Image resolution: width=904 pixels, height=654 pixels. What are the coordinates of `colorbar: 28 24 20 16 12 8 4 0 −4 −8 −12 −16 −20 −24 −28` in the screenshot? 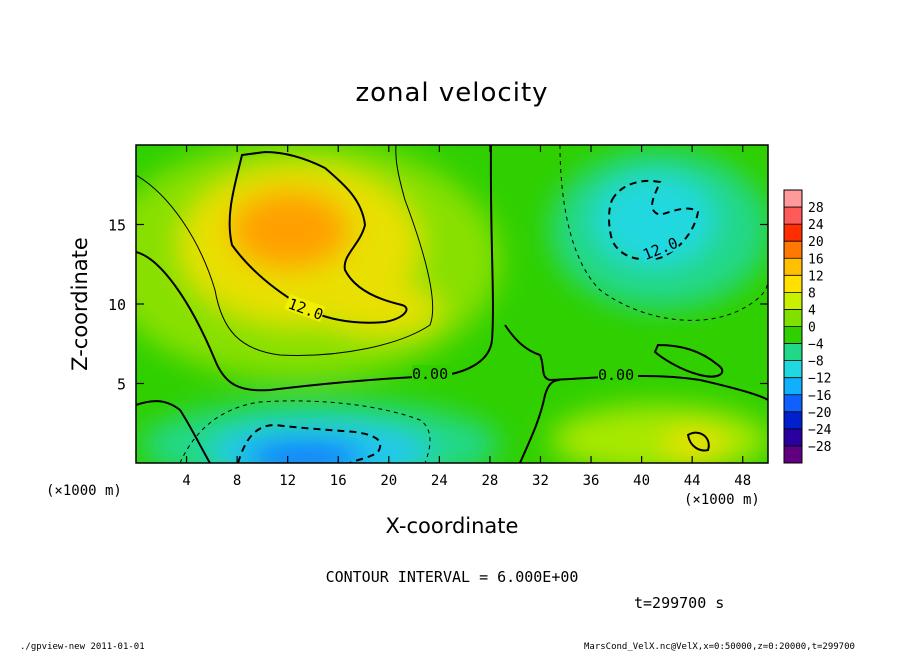 It's located at (807, 326).